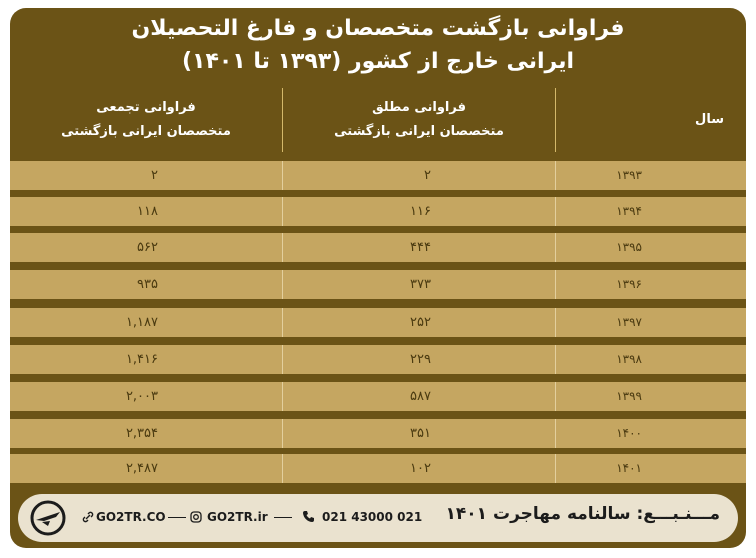 The height and width of the screenshot is (558, 756). Describe the element at coordinates (650, 433) in the screenshot. I see `cell-year: ۱۴۰۰` at that location.